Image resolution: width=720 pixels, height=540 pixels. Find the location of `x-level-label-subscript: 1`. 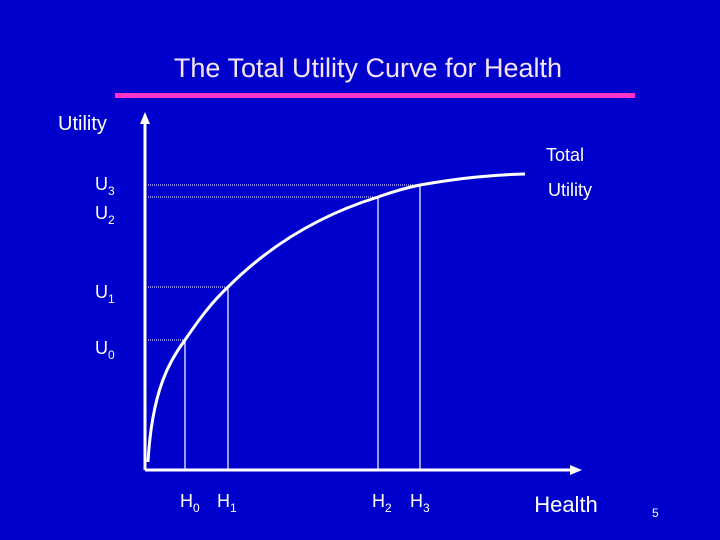

x-level-label-subscript: 1 is located at coordinates (233, 508).